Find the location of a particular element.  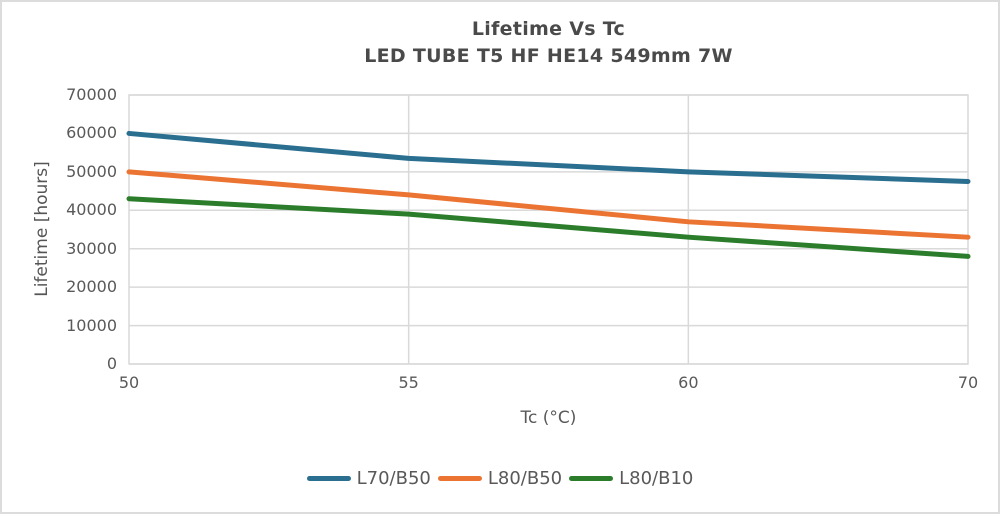

y-tick-label: 20000 is located at coordinates (91, 287).